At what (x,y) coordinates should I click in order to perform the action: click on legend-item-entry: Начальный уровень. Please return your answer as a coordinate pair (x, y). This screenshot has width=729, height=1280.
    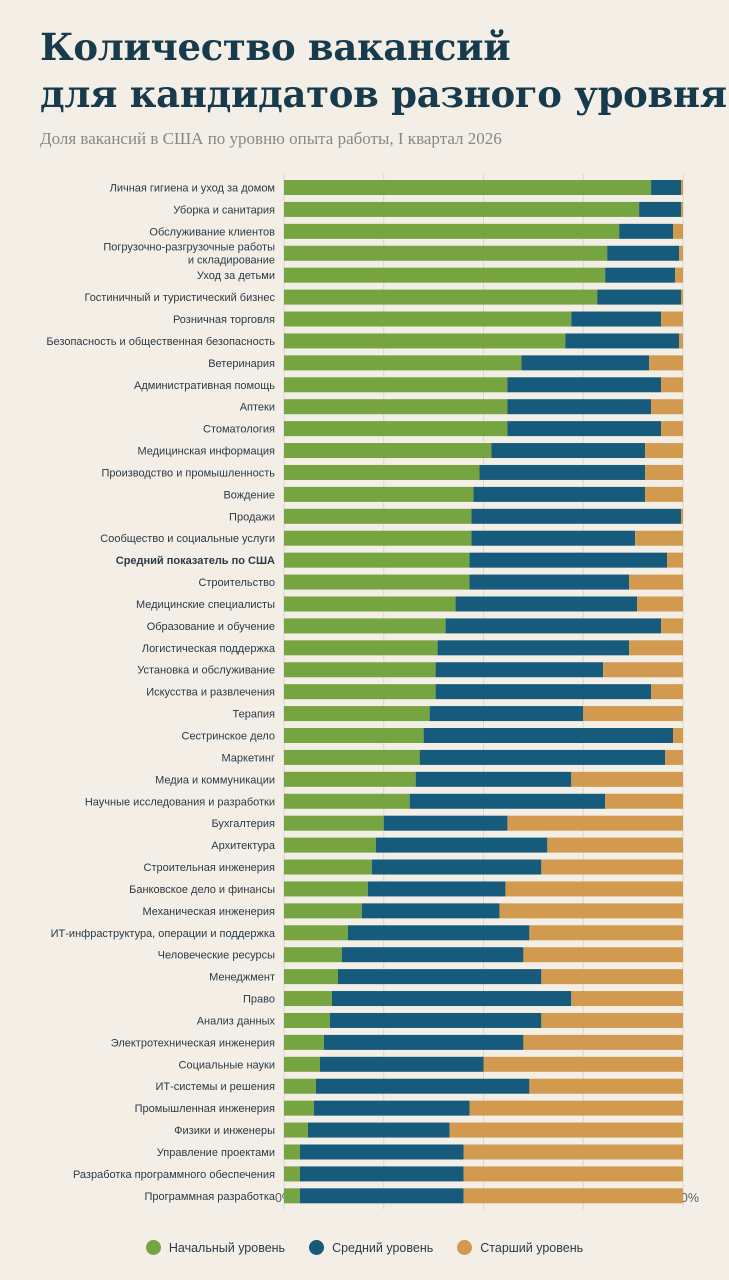
    Looking at the image, I should click on (215, 1247).